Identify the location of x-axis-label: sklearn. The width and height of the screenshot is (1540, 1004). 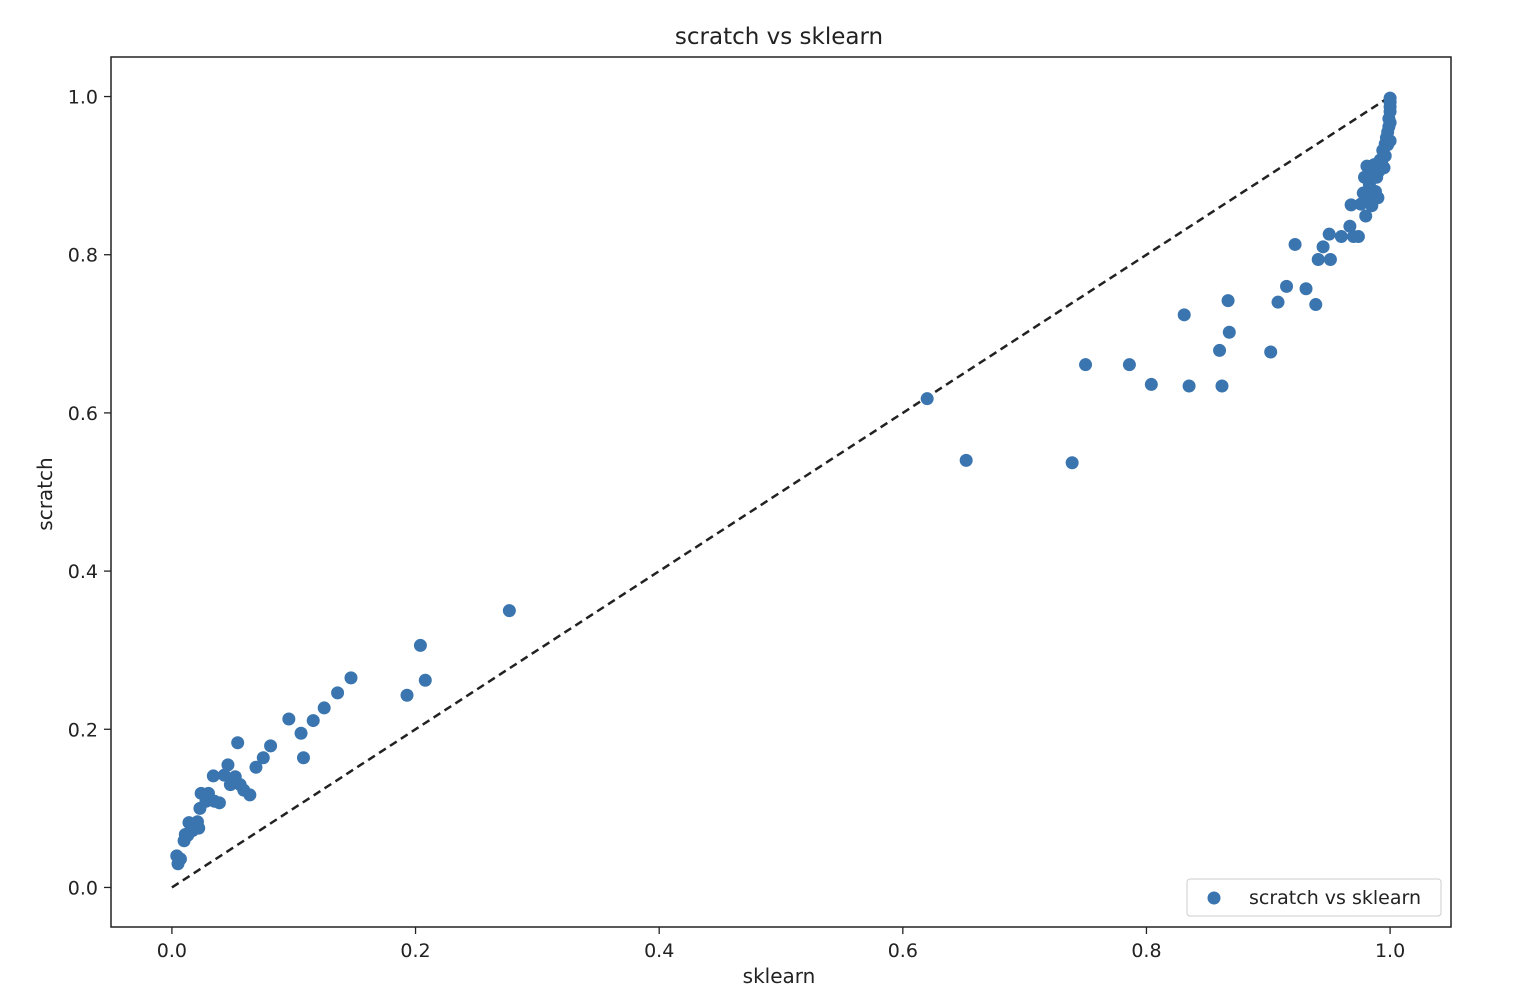
(779, 976).